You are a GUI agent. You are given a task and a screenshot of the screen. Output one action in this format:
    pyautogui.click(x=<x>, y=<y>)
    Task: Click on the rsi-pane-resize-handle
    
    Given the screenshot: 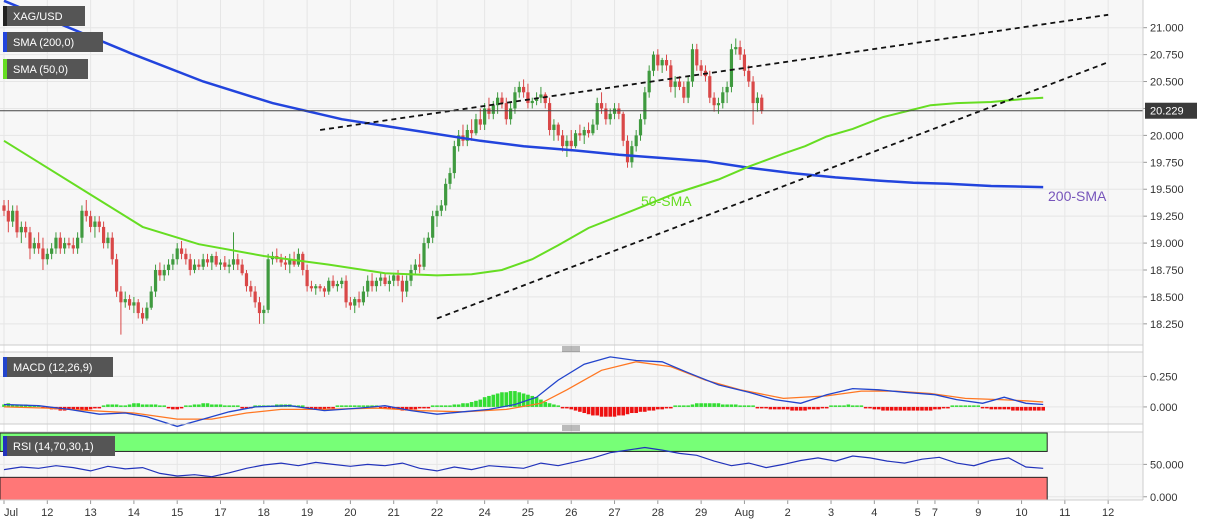 What is the action you would take?
    pyautogui.click(x=571, y=428)
    